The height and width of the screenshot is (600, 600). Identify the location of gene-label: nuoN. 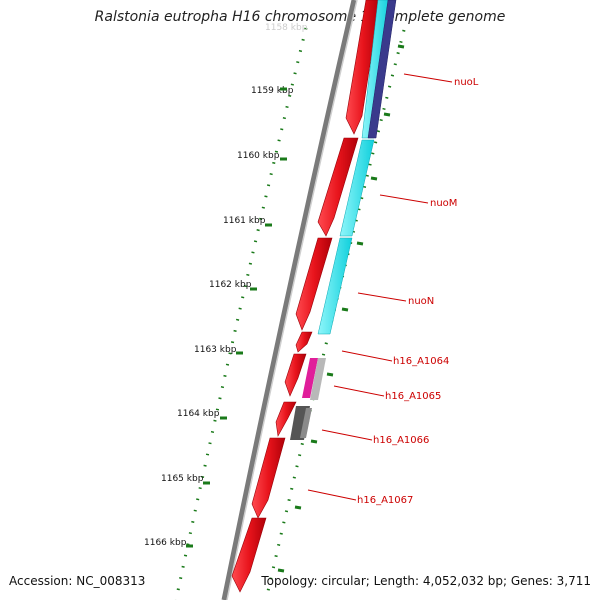
(421, 301).